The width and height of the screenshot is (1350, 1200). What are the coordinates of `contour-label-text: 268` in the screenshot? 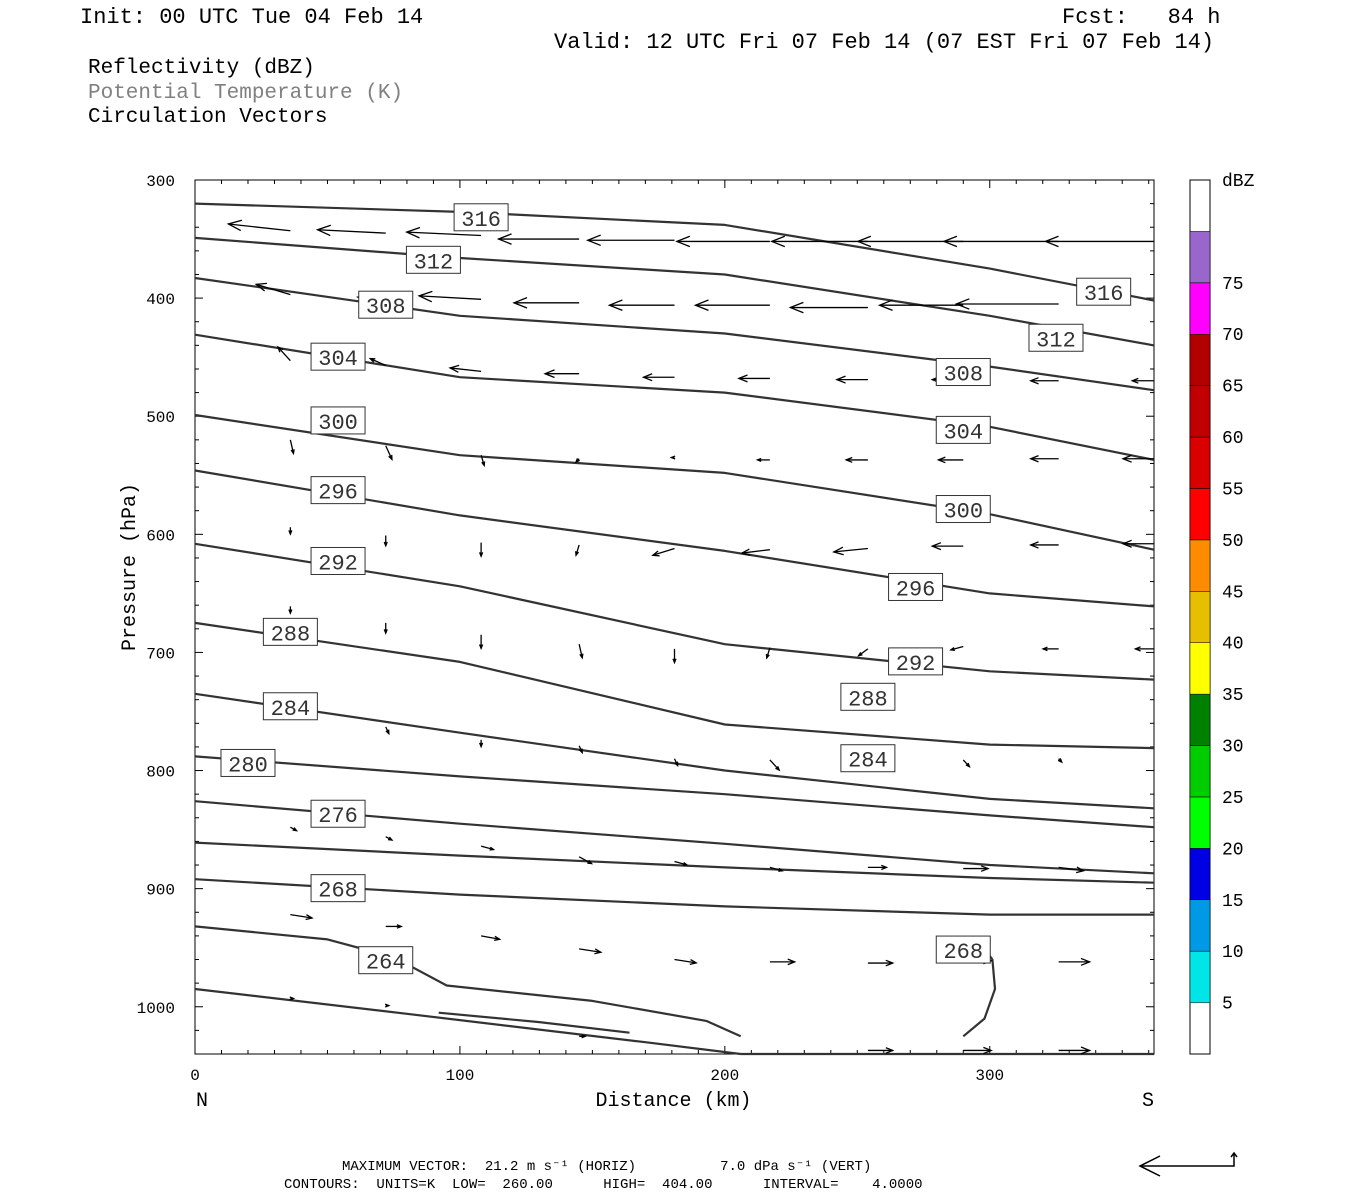 It's located at (338, 891).